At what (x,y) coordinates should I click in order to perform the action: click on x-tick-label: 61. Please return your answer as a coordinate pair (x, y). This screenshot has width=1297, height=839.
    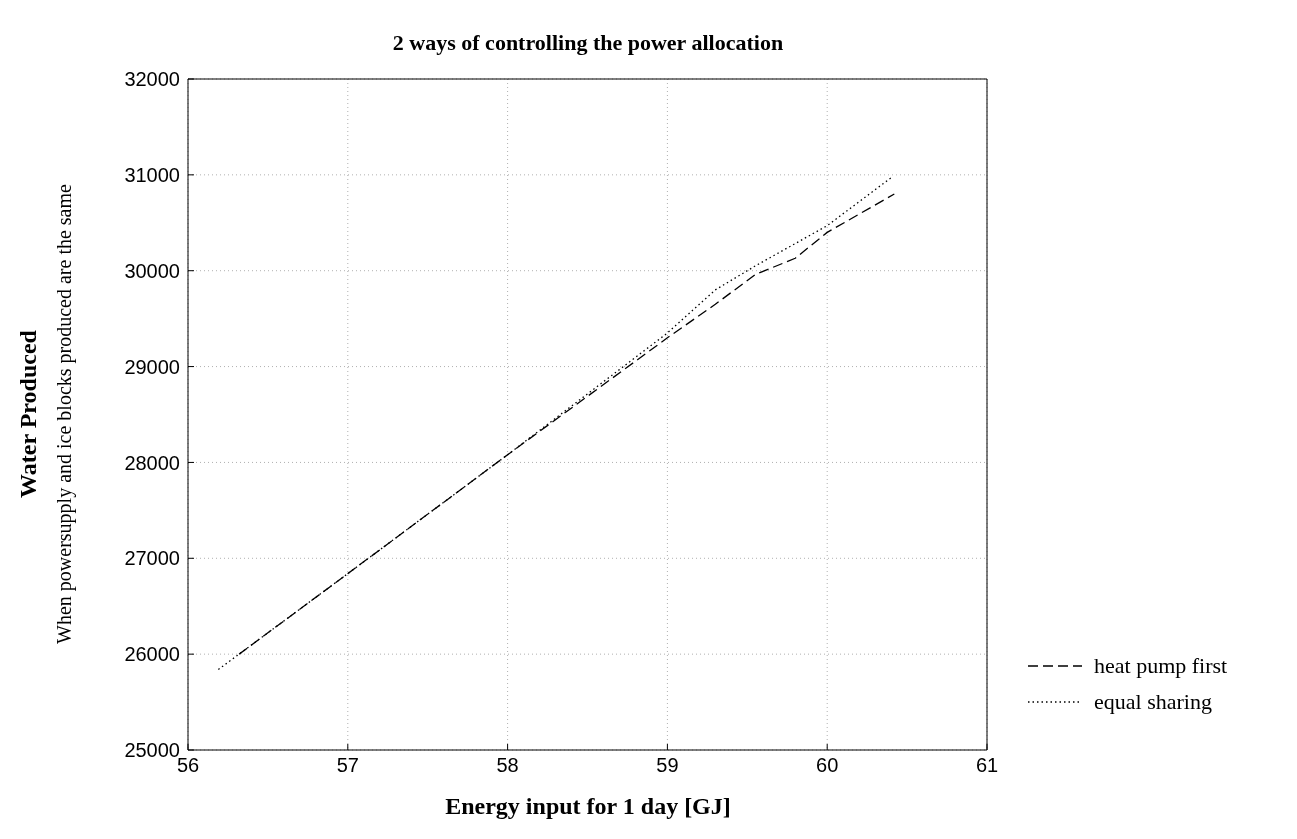
    Looking at the image, I should click on (987, 765).